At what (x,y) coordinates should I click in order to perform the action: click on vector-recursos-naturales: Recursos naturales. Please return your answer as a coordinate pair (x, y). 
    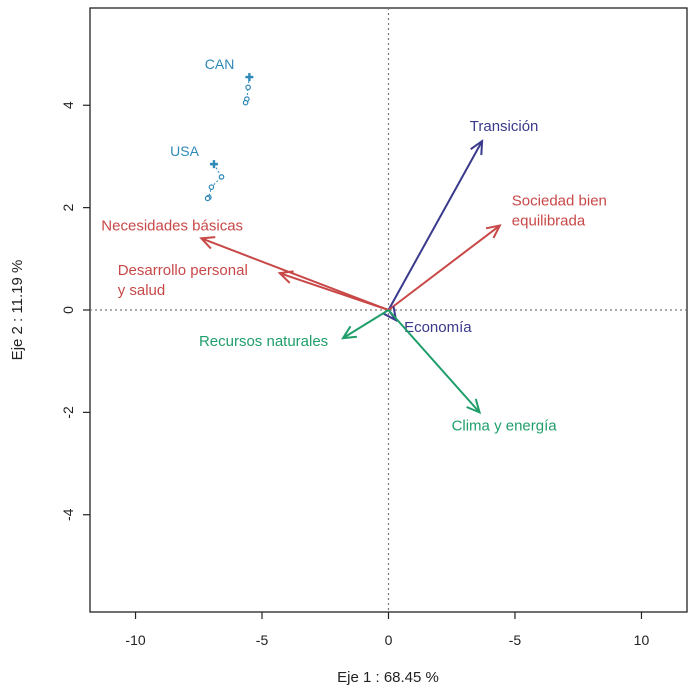
    Looking at the image, I should click on (294, 329).